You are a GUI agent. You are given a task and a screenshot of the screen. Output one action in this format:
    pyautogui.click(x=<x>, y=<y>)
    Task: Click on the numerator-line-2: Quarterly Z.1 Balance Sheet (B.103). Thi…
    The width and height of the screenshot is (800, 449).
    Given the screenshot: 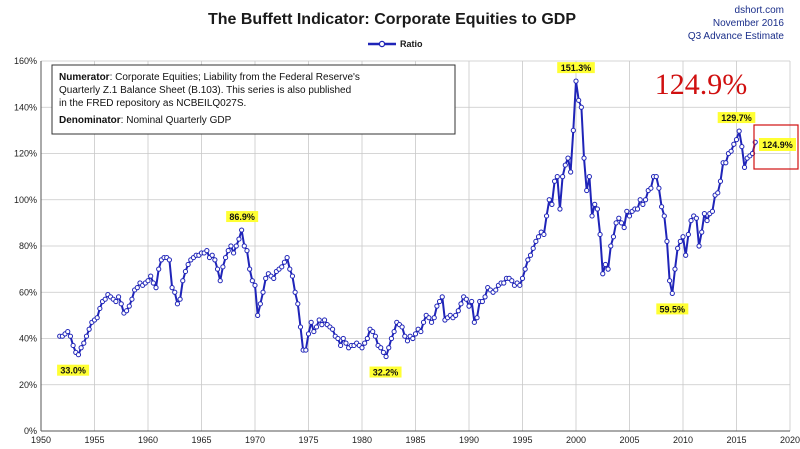 What is the action you would take?
    pyautogui.click(x=205, y=90)
    